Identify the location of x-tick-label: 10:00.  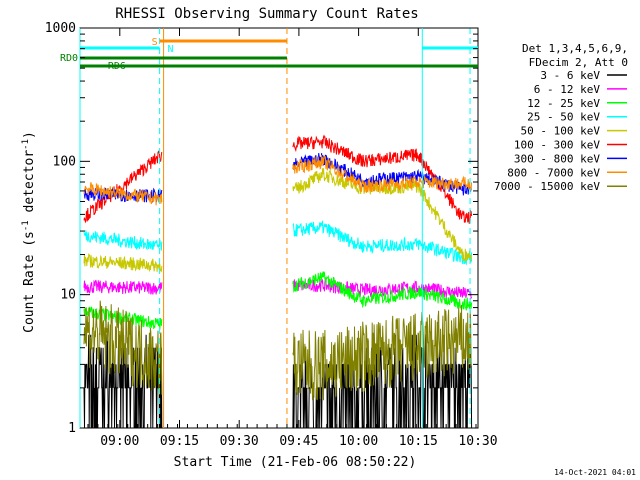
(358, 441).